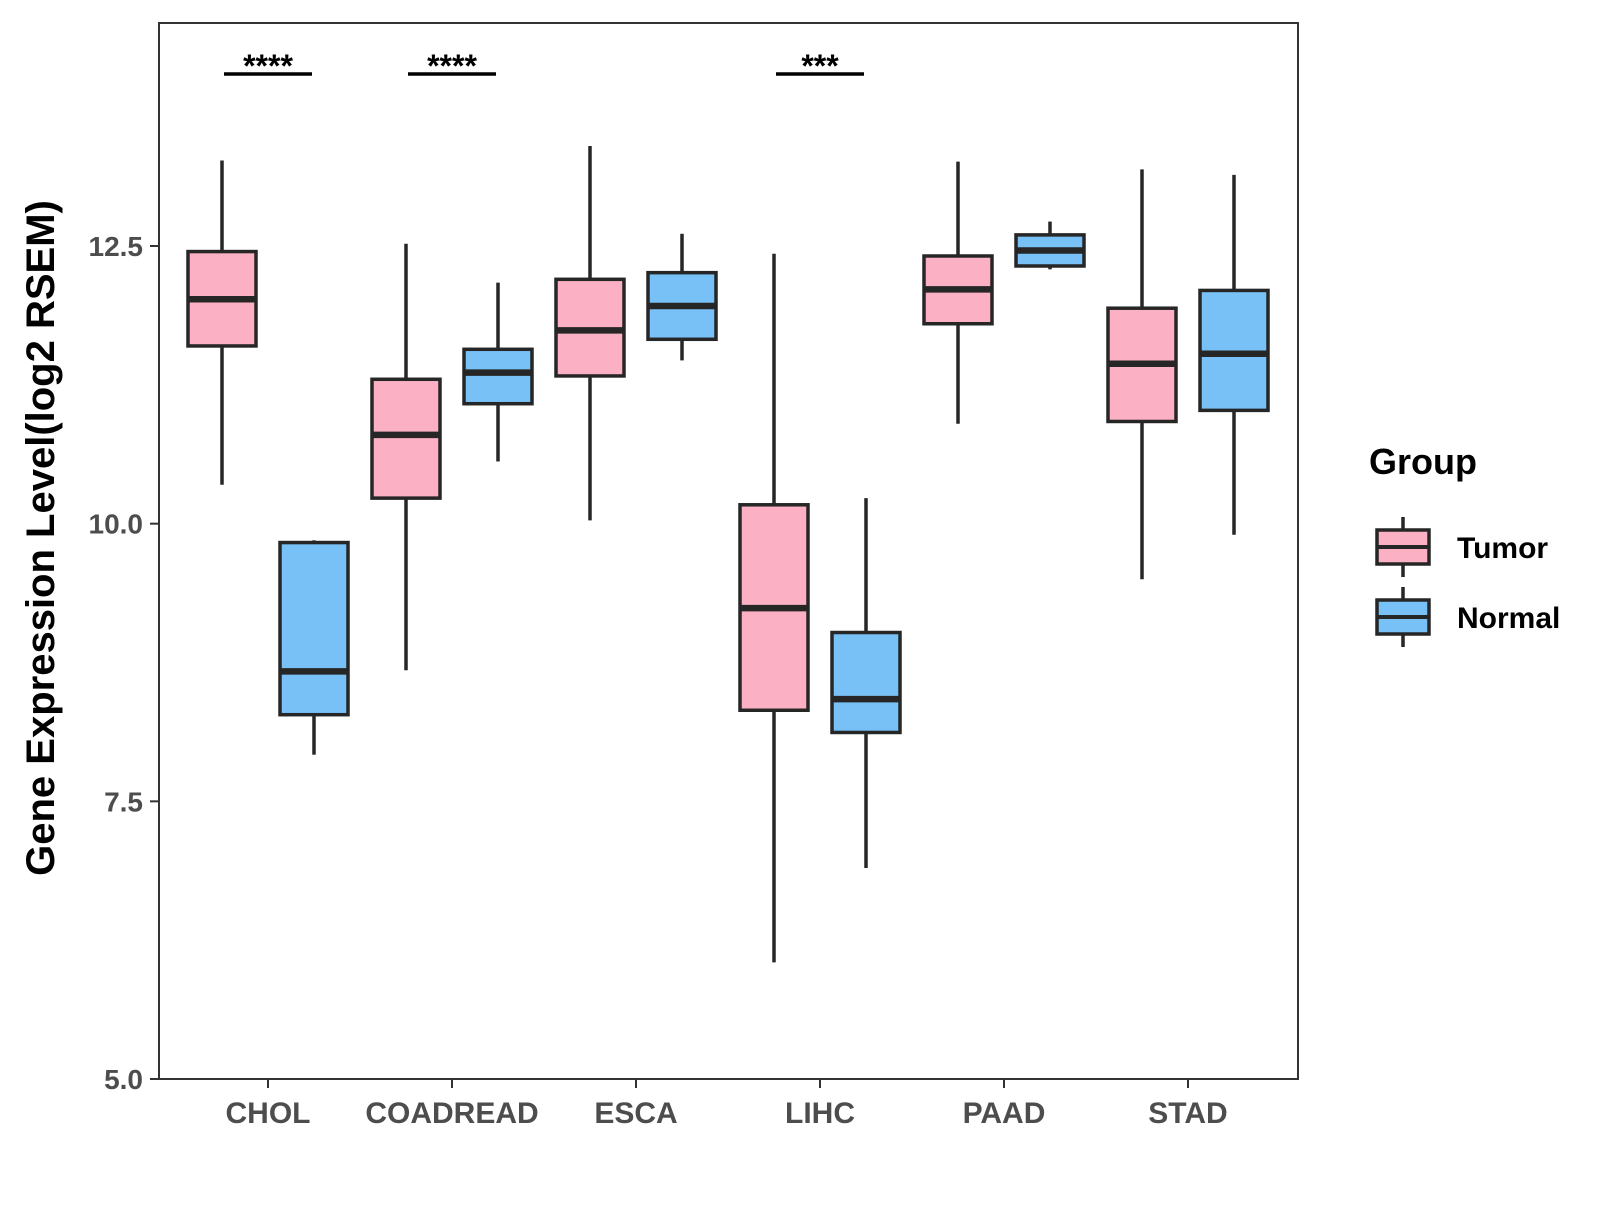  What do you see at coordinates (1502, 548) in the screenshot?
I see `legend-label-tumor: Tumor` at bounding box center [1502, 548].